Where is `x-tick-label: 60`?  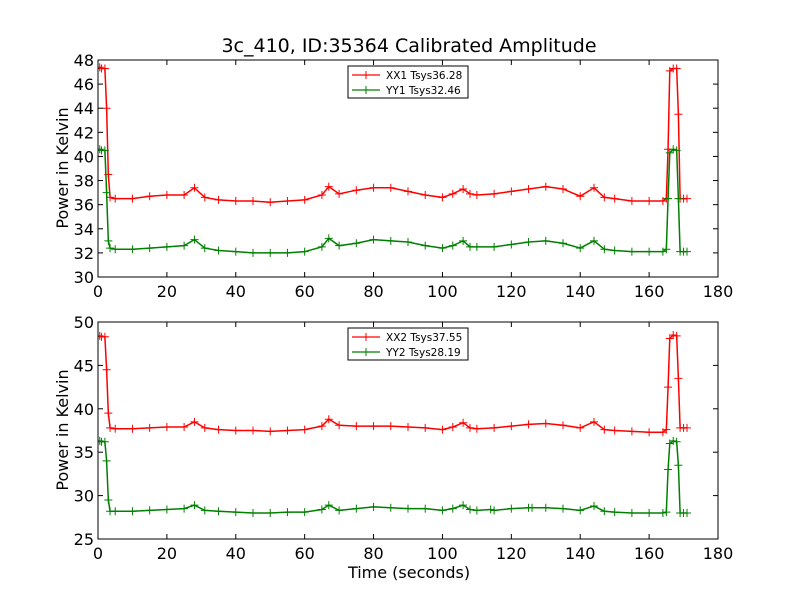 x-tick-label: 60 is located at coordinates (304, 291).